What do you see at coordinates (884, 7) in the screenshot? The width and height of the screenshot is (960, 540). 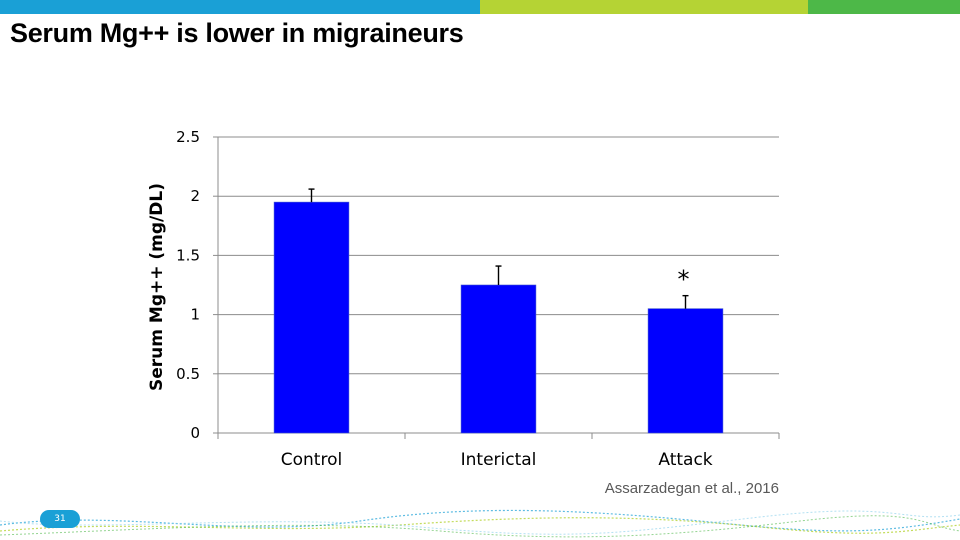 I see `top-bar-green` at bounding box center [884, 7].